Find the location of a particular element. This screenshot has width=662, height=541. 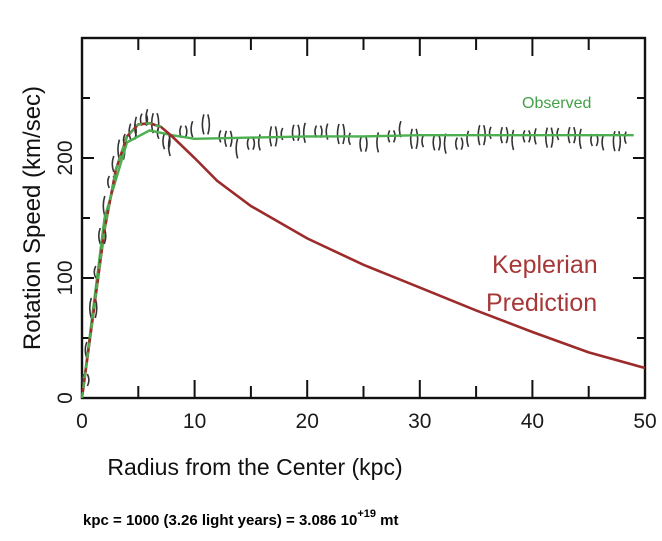

y-tick-label: 200 is located at coordinates (65, 157).